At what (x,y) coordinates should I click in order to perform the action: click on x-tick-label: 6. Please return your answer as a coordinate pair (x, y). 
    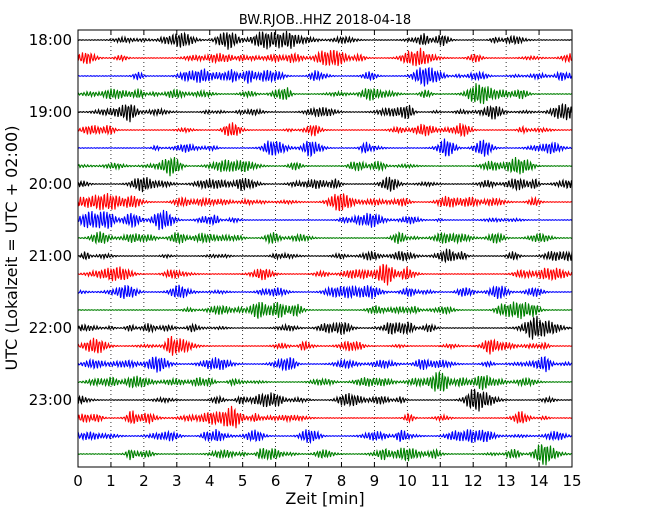
    Looking at the image, I should click on (276, 481).